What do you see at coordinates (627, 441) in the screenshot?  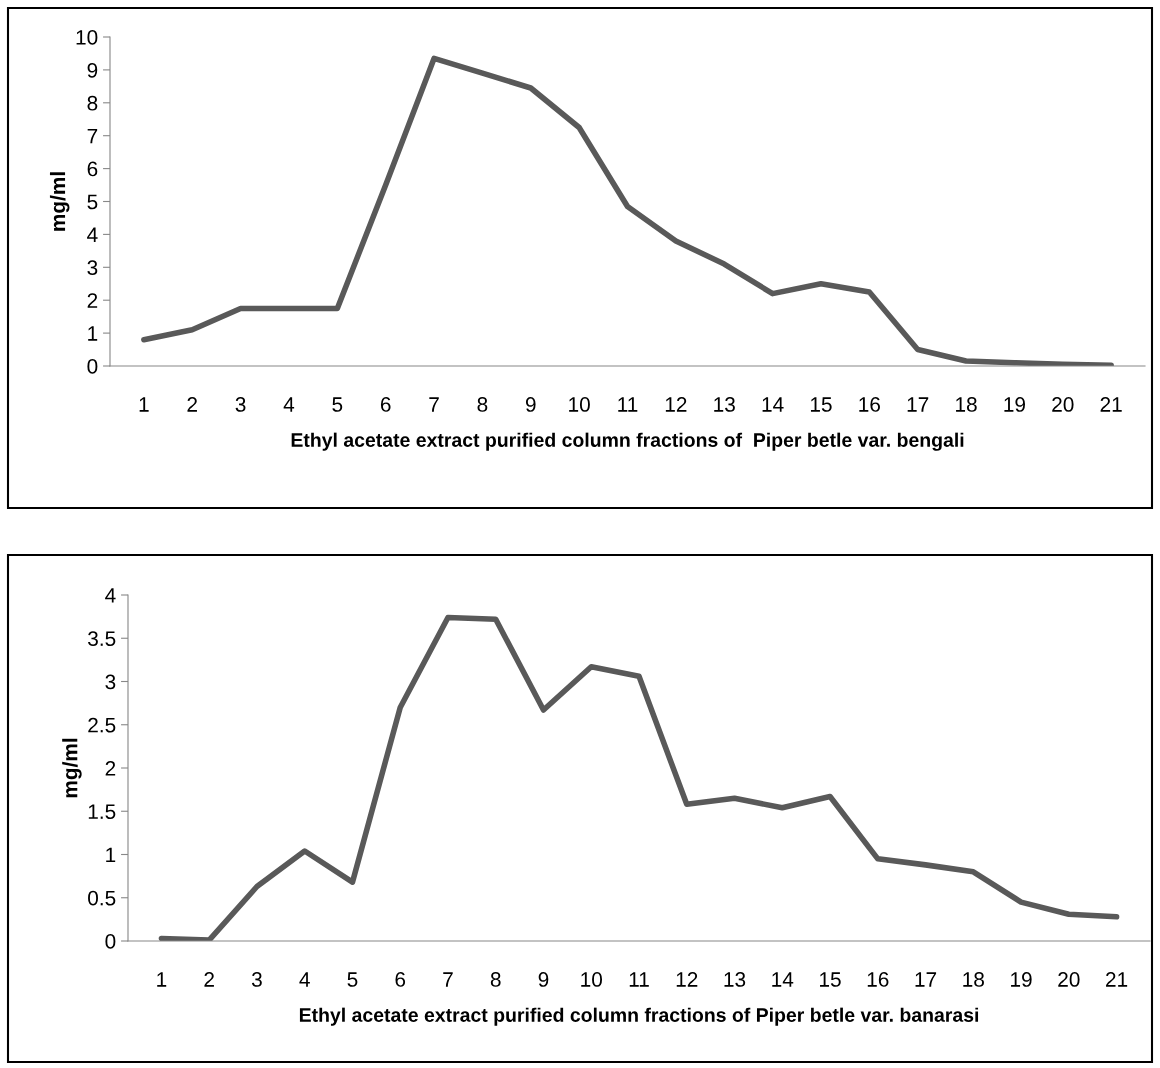 I see `x-axis-title: Ethyl acetate extract purified column fractions of Piper betle var. bengali` at bounding box center [627, 441].